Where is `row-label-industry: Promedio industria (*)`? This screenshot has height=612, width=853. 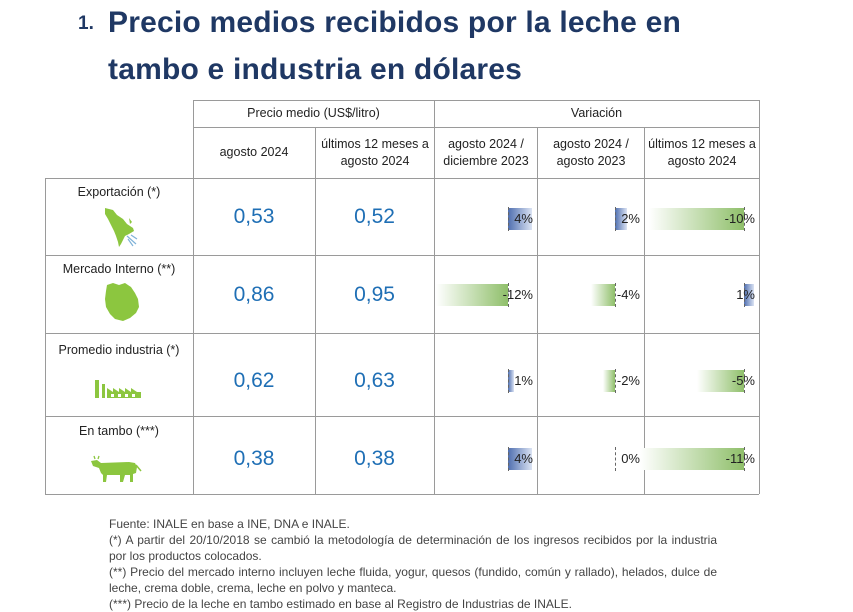 row-label-industry: Promedio industria (*) is located at coordinates (119, 350).